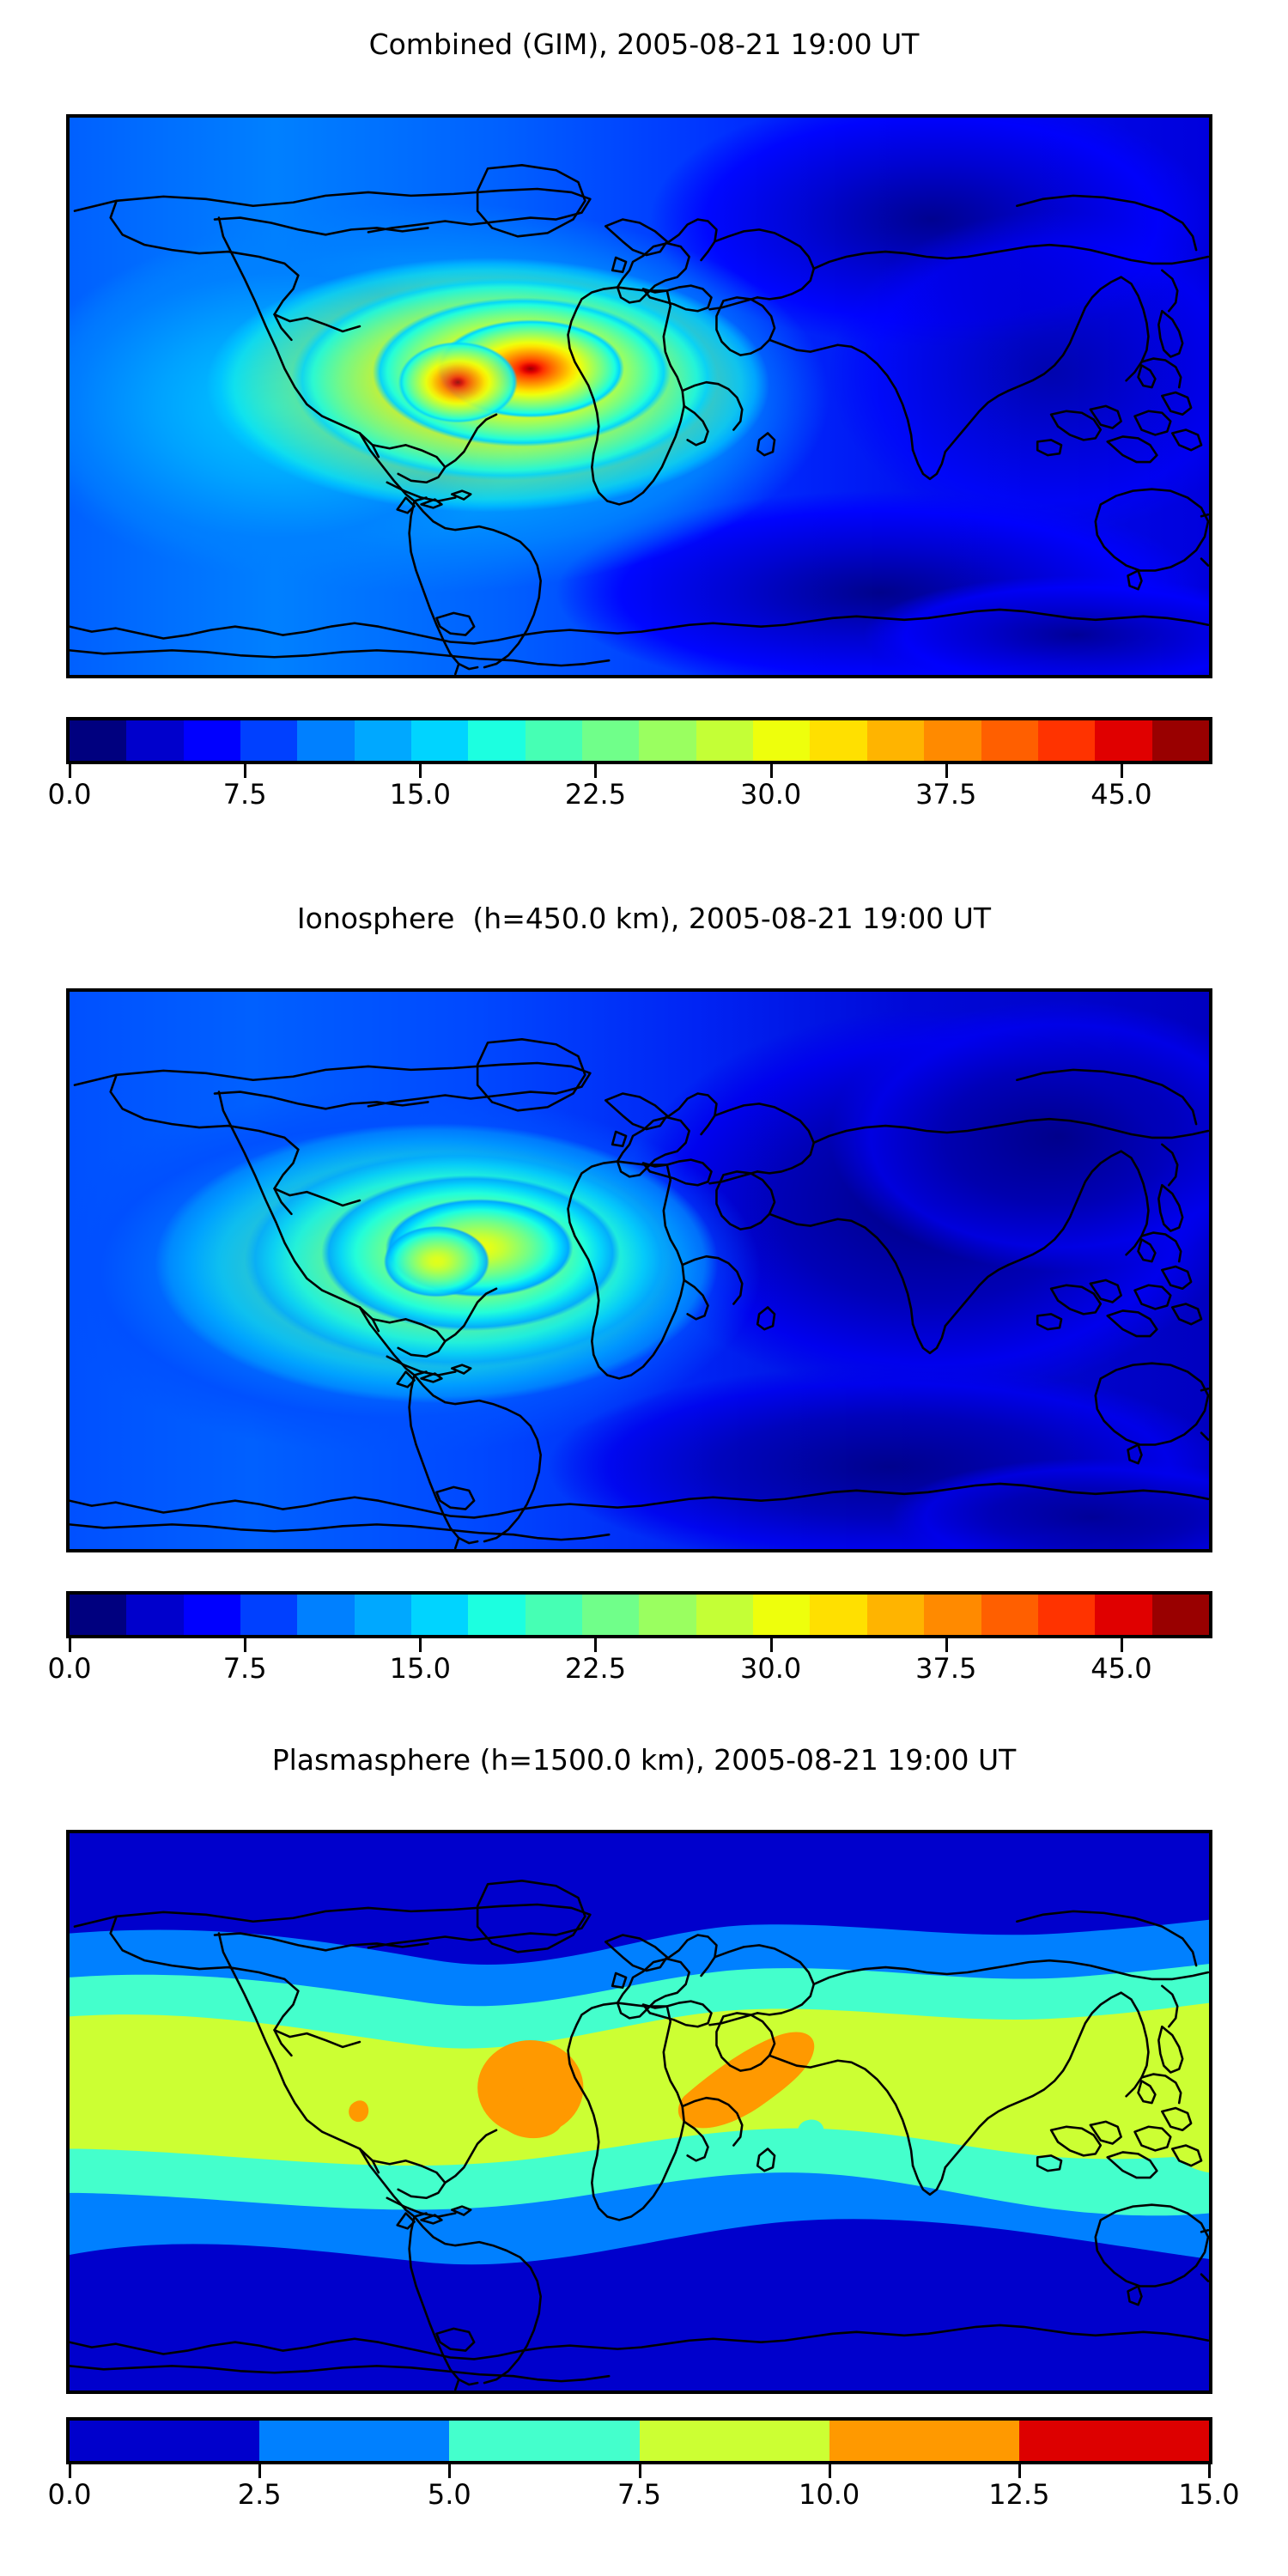 This screenshot has width=1288, height=2576. Describe the element at coordinates (644, 44) in the screenshot. I see `panel-title-combined: Combined (GIM), 2005-08-21 19:00 UT` at that location.